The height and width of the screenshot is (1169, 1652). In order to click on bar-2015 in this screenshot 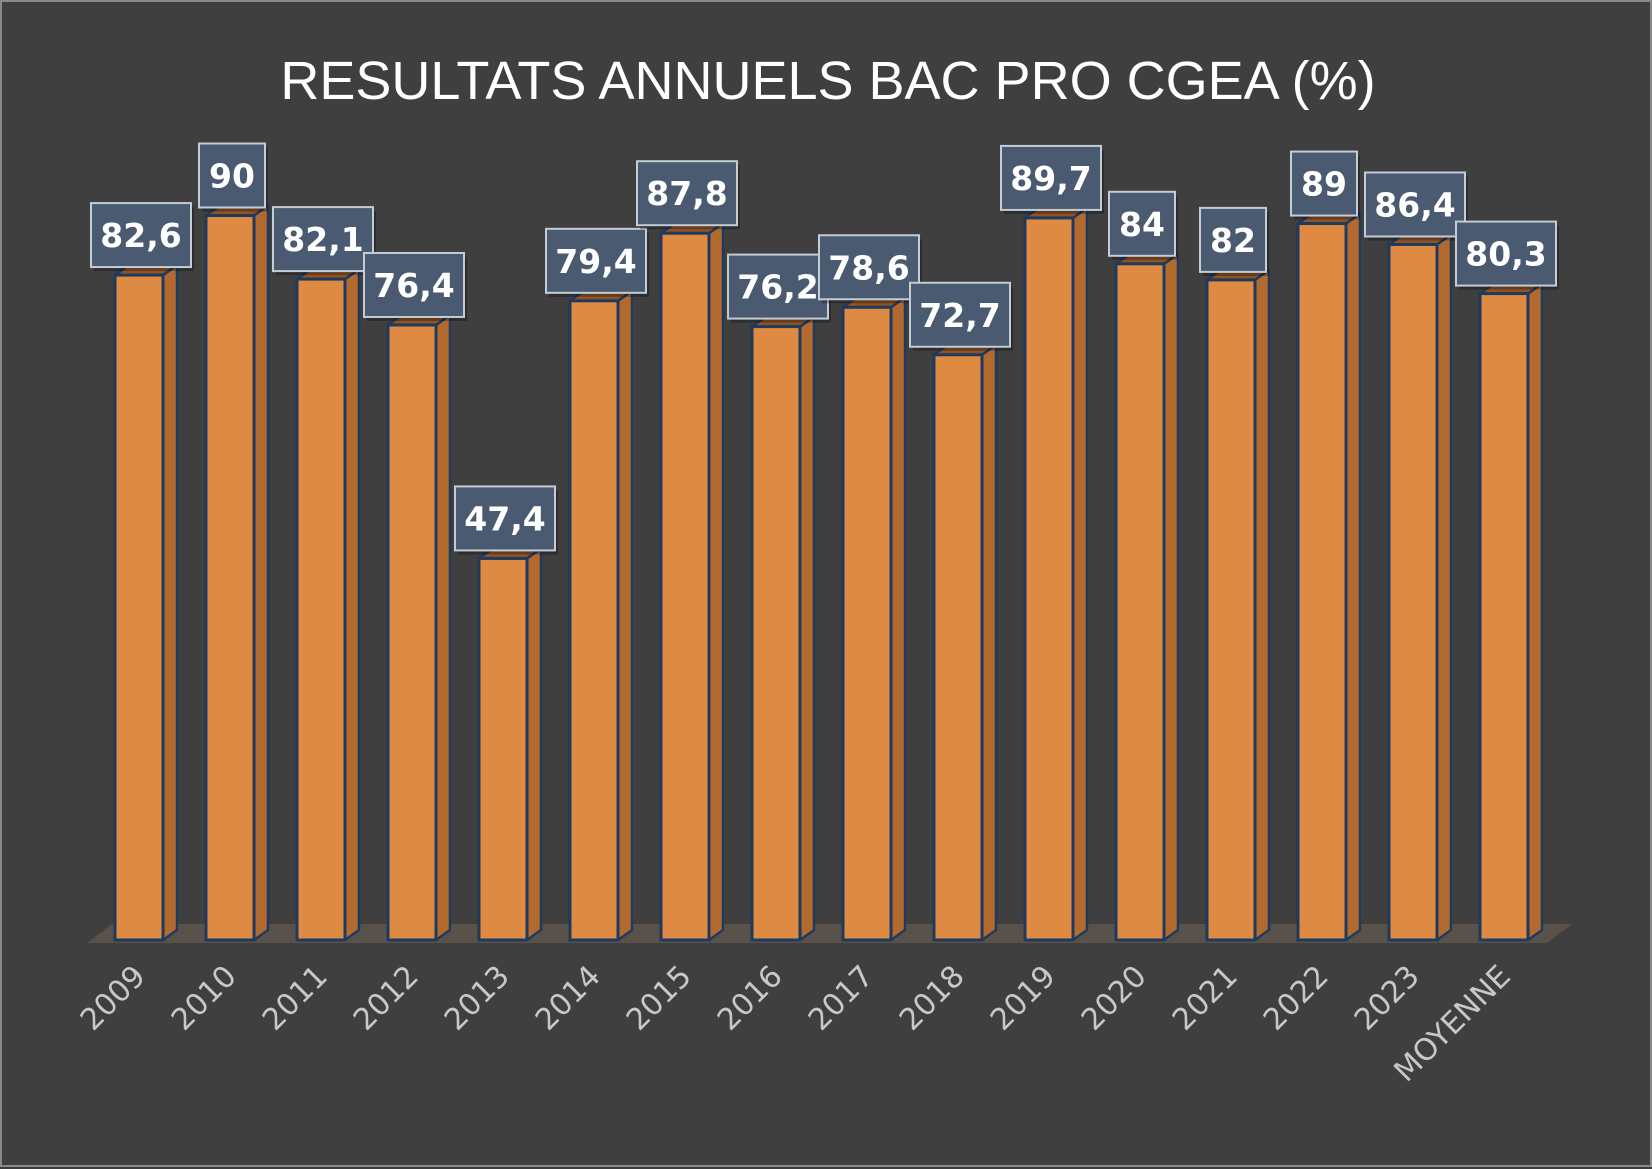, I will do `click(692, 581)`.